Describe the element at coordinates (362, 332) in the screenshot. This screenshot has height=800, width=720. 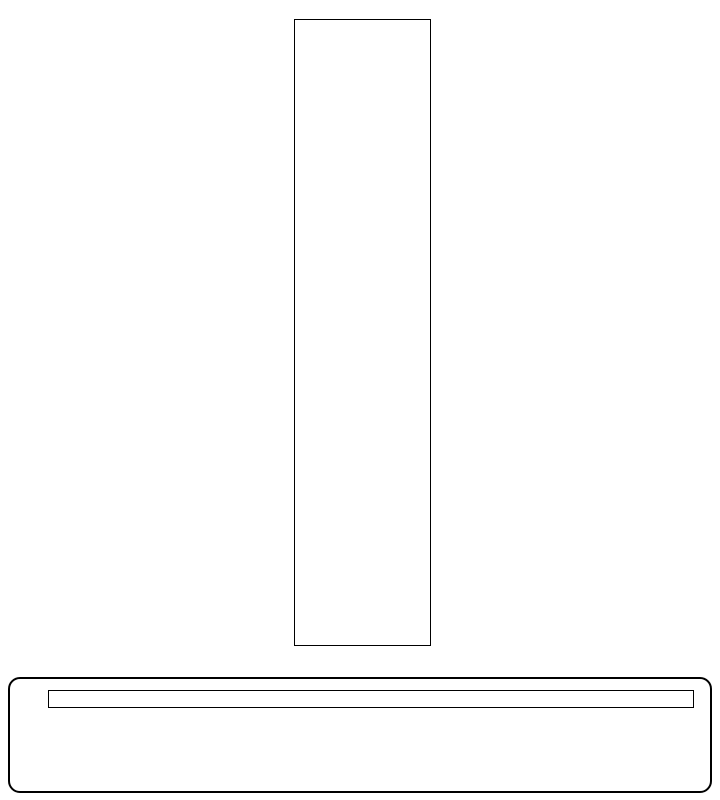
I see `aod-map-raster` at that location.